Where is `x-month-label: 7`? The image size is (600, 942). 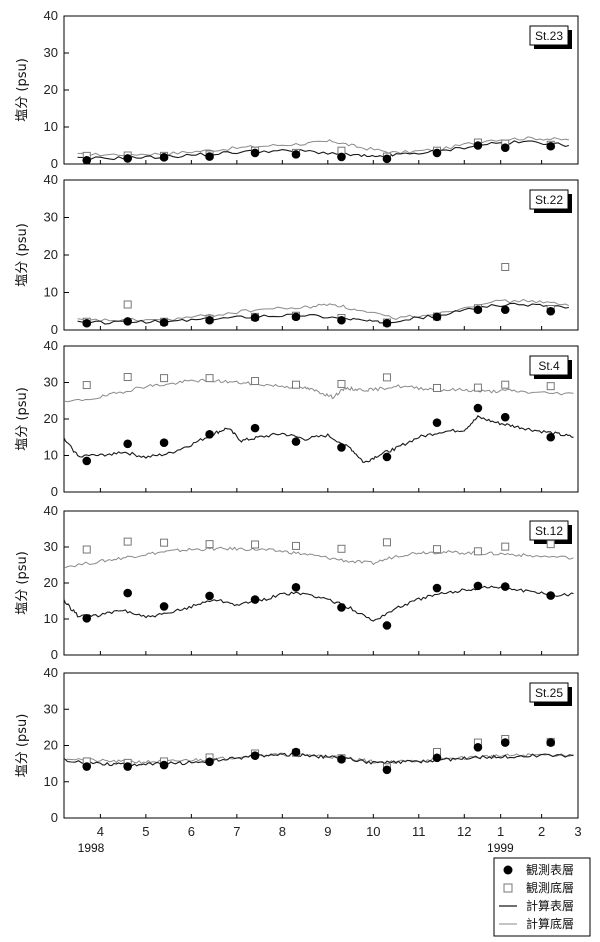
x-month-label: 7 is located at coordinates (236, 831).